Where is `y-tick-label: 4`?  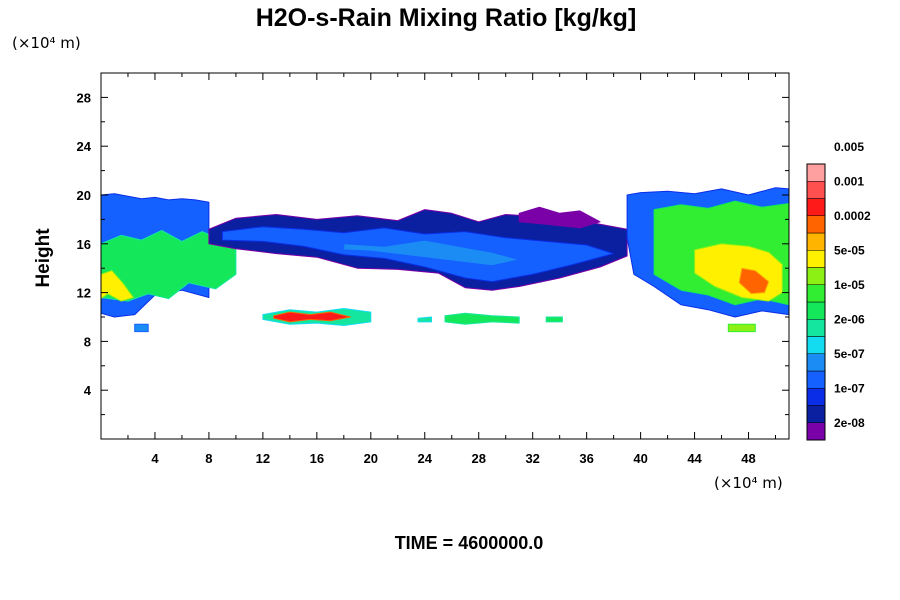
y-tick-label: 4 is located at coordinates (88, 390).